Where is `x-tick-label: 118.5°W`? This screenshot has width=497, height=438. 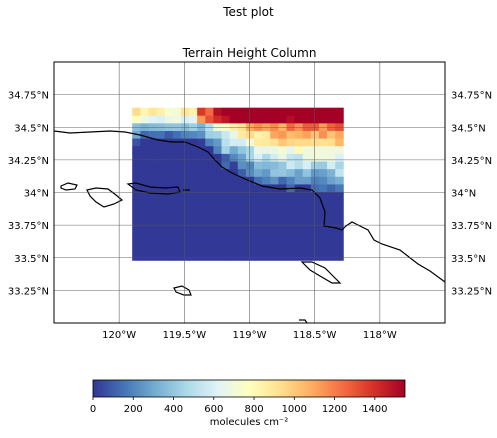
x-tick-label: 118.5°W is located at coordinates (315, 335).